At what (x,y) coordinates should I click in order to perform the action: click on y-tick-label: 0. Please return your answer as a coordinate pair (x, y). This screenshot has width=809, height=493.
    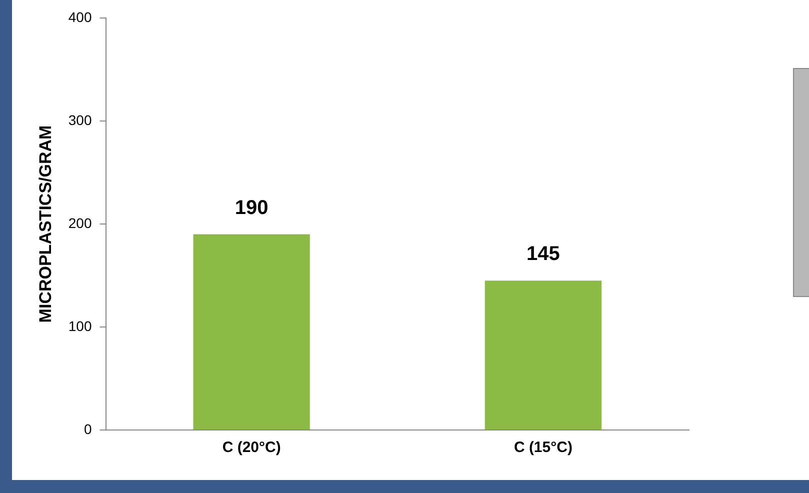
    Looking at the image, I should click on (88, 428).